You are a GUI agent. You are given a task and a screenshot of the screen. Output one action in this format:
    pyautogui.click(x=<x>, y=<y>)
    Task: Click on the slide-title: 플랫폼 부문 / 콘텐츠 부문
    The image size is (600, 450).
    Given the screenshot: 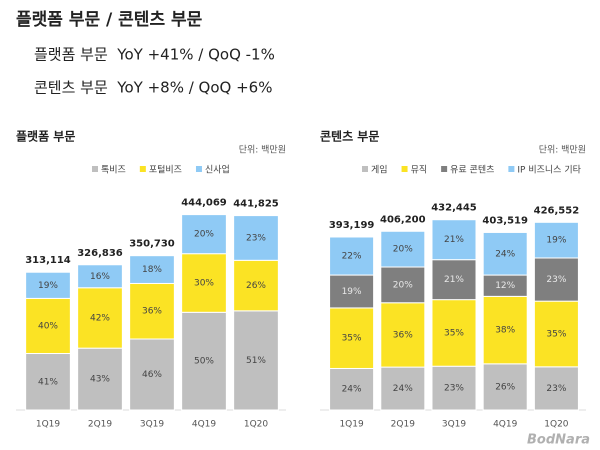 What is the action you would take?
    pyautogui.click(x=109, y=20)
    